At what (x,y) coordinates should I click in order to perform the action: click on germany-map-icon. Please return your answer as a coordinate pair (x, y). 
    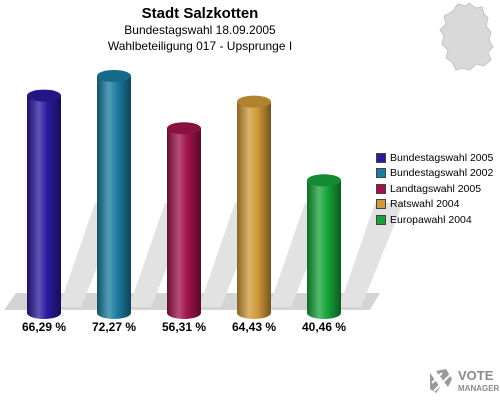
    Looking at the image, I should click on (466, 36).